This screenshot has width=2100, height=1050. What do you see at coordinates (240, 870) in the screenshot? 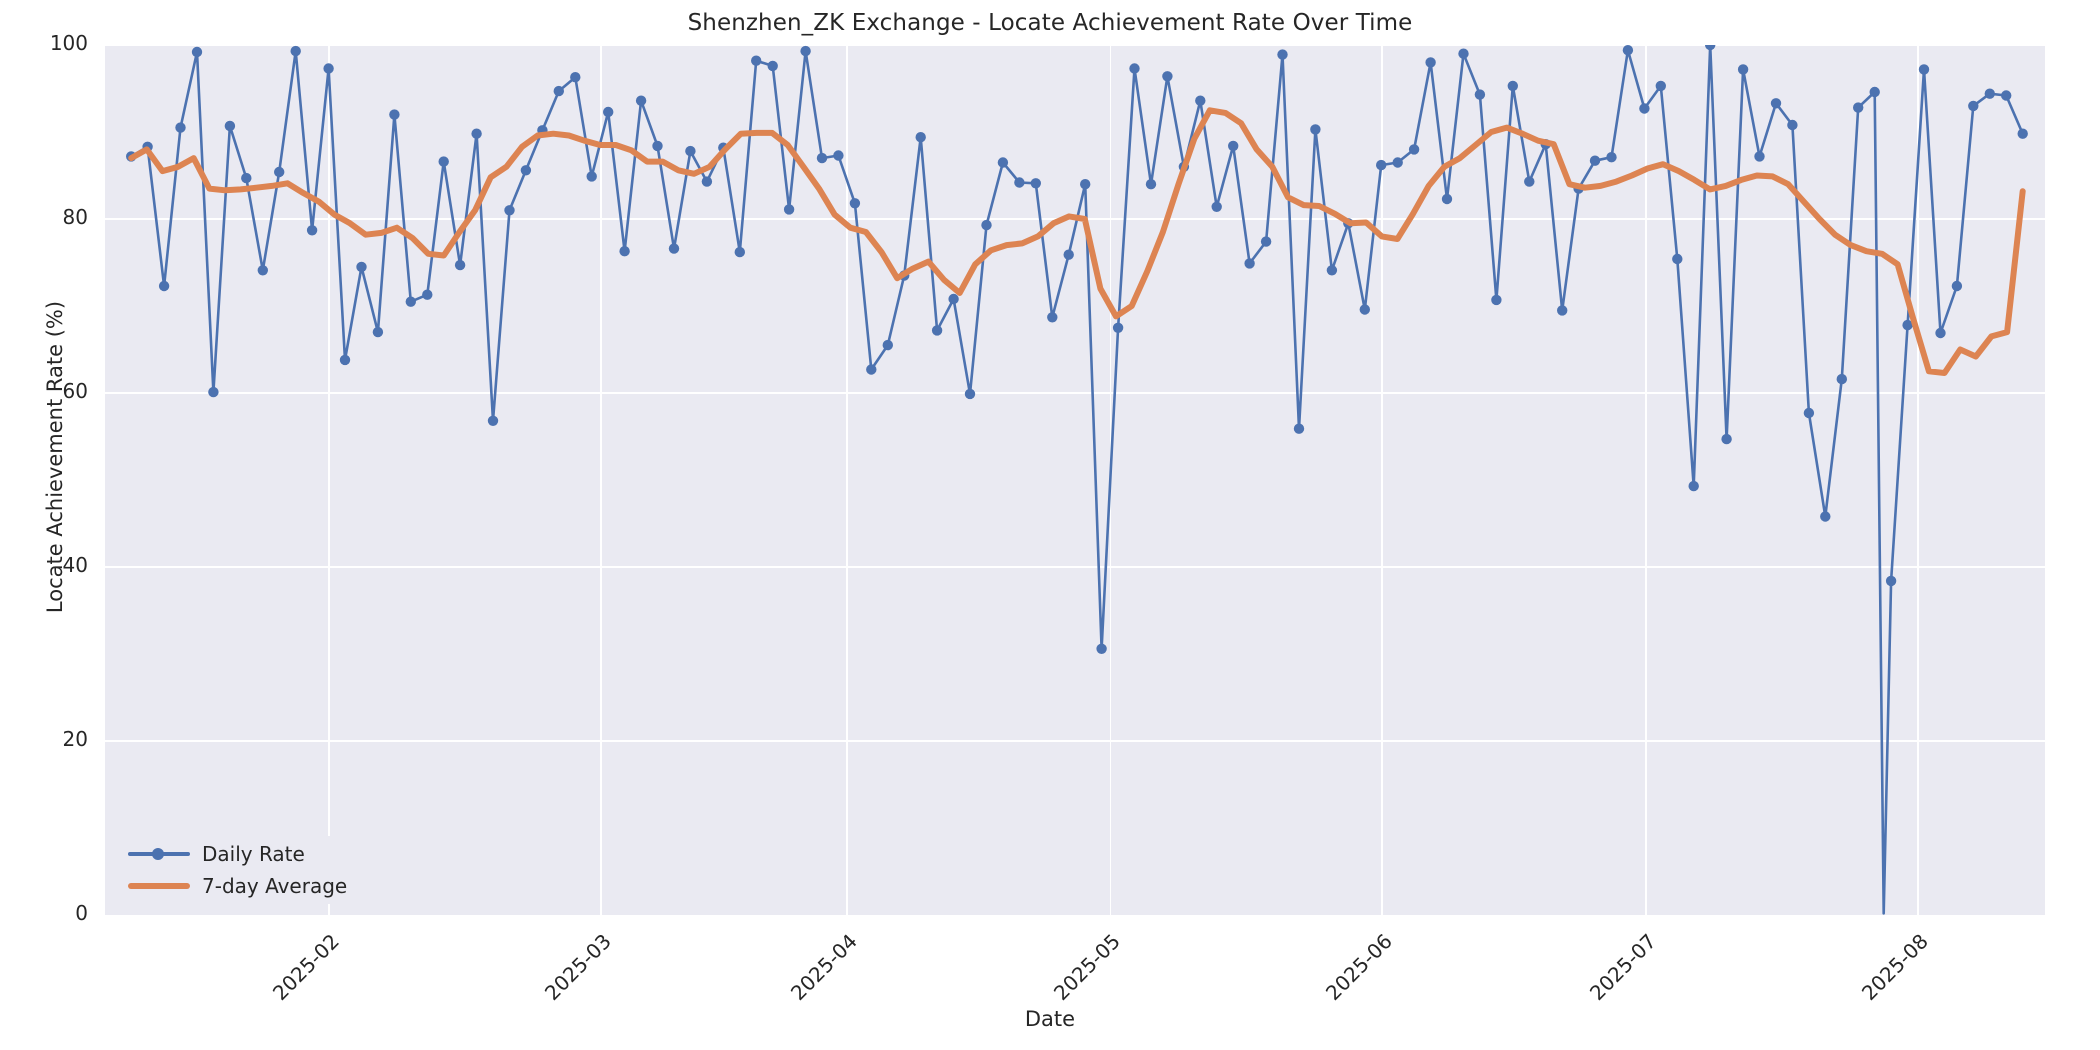
I see `chart-legend: Daily Rate 7-day Average` at bounding box center [240, 870].